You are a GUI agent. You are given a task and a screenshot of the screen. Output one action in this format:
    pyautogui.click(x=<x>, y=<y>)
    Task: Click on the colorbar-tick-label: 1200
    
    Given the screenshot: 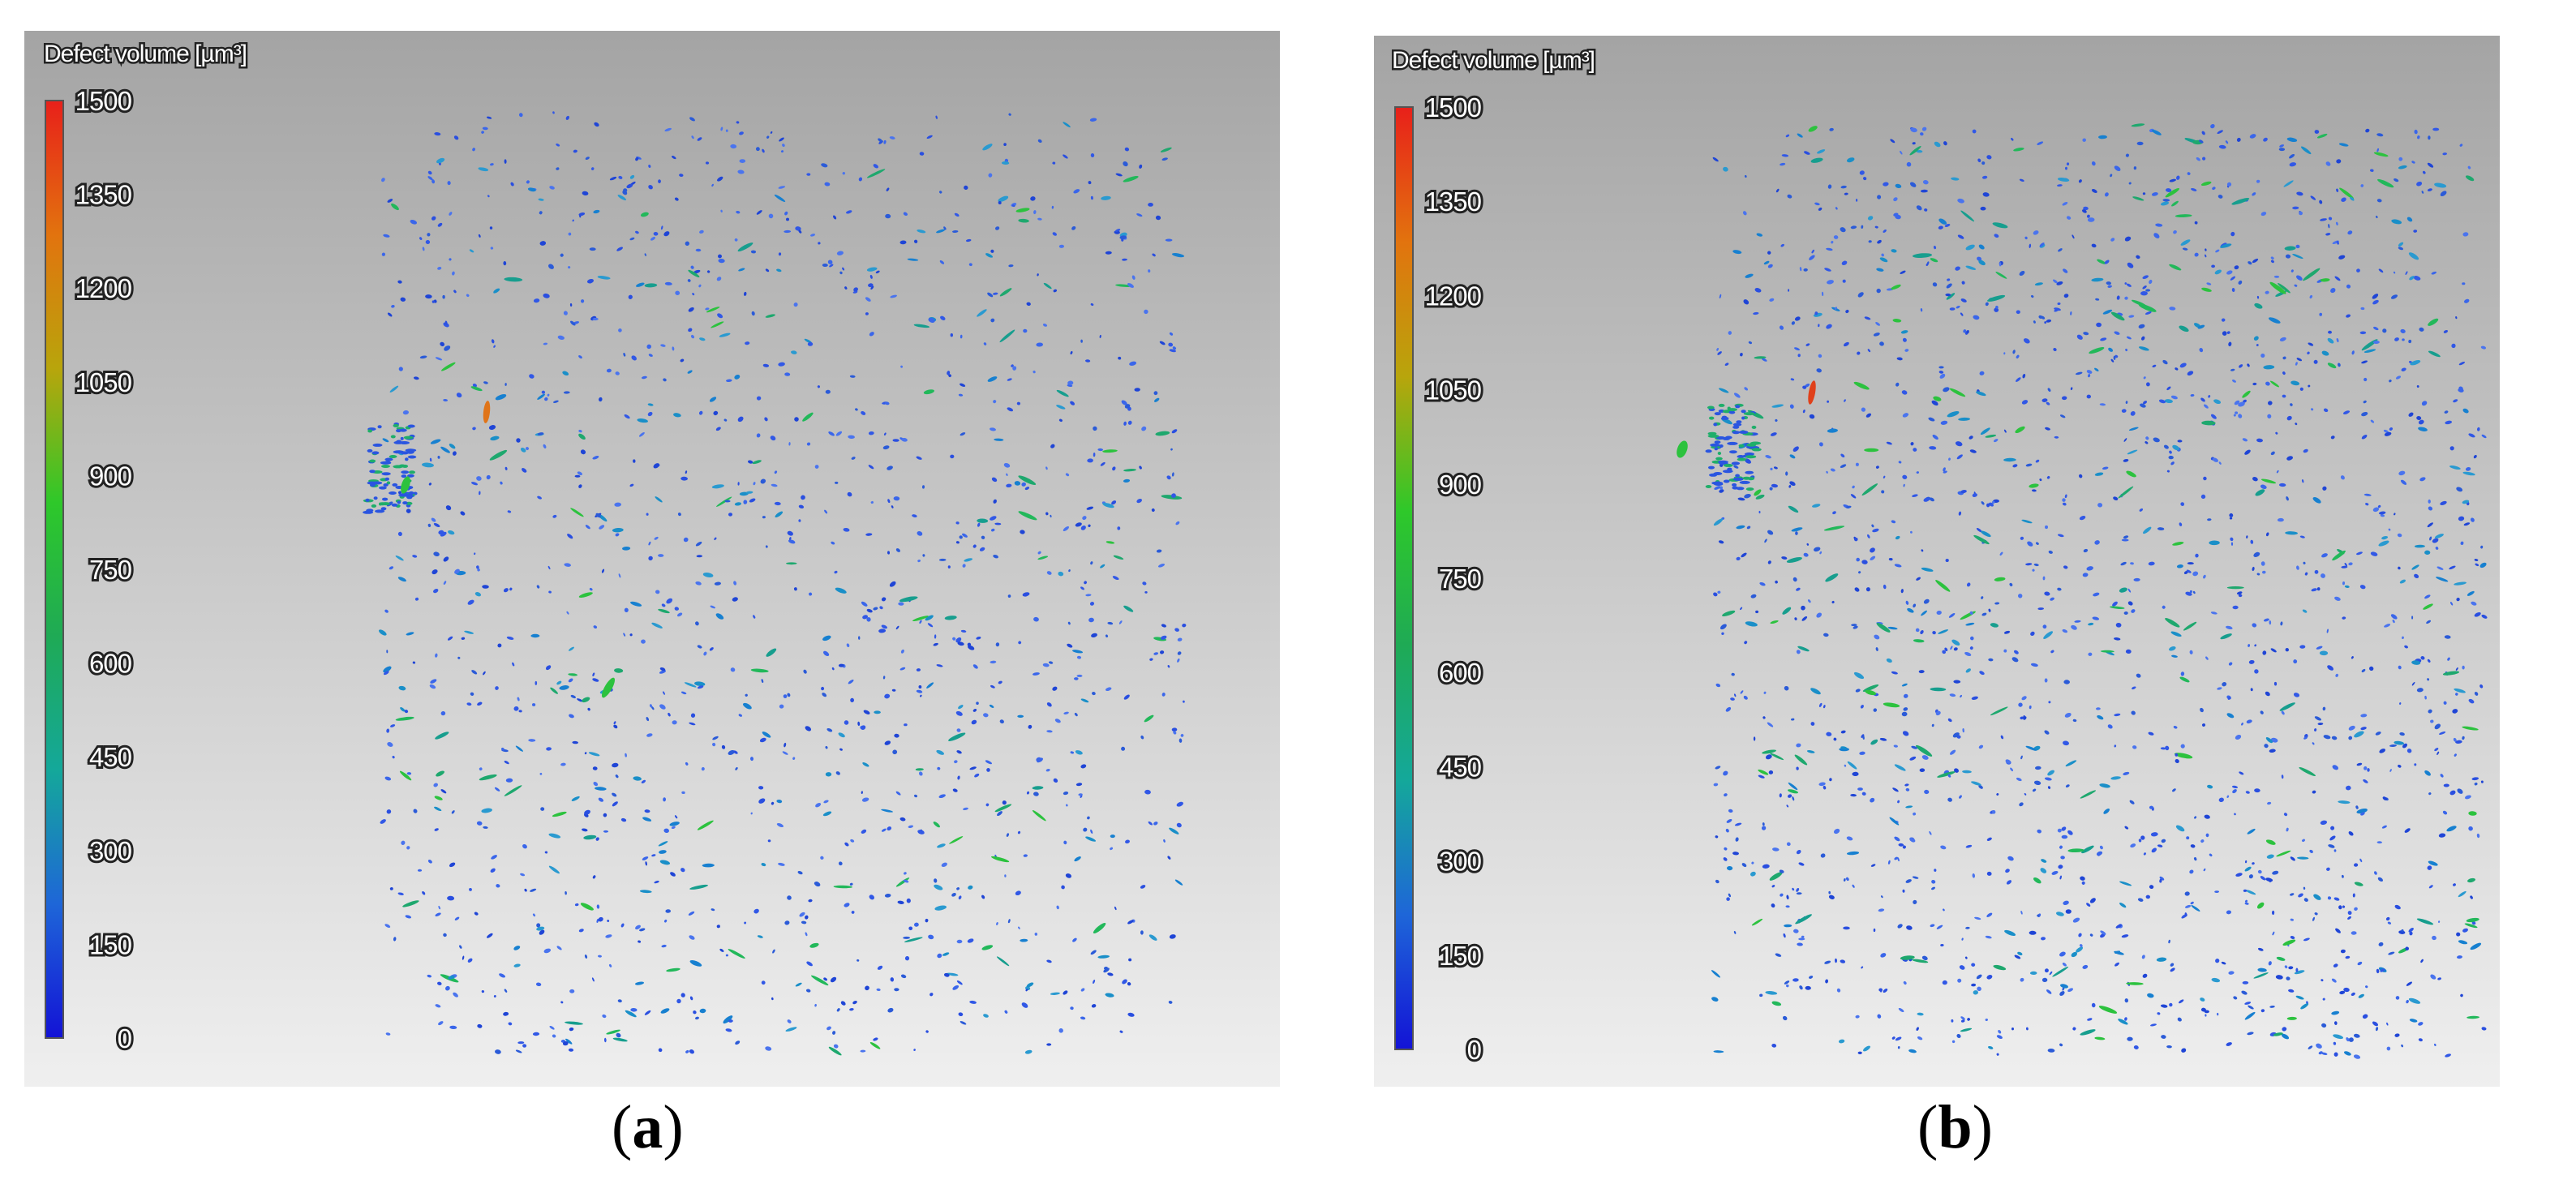 What is the action you would take?
    pyautogui.click(x=1453, y=296)
    